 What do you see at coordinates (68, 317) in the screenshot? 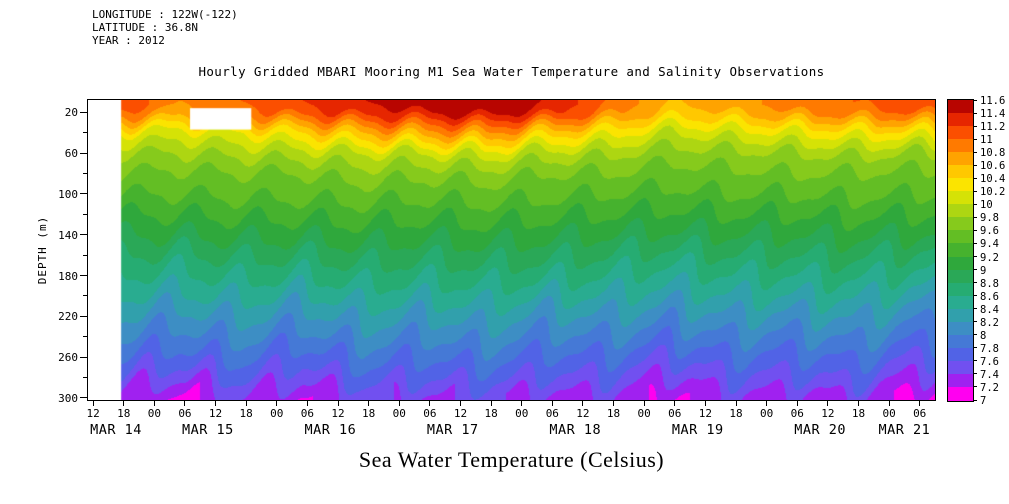
I see `y-tick-label: 220` at bounding box center [68, 317].